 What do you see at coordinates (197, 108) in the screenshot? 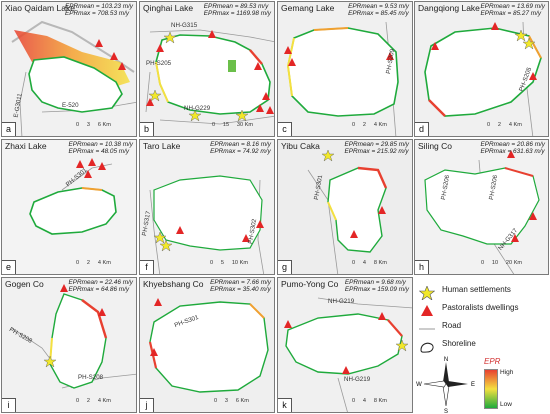
I see `road-label: NH-G229` at bounding box center [197, 108].